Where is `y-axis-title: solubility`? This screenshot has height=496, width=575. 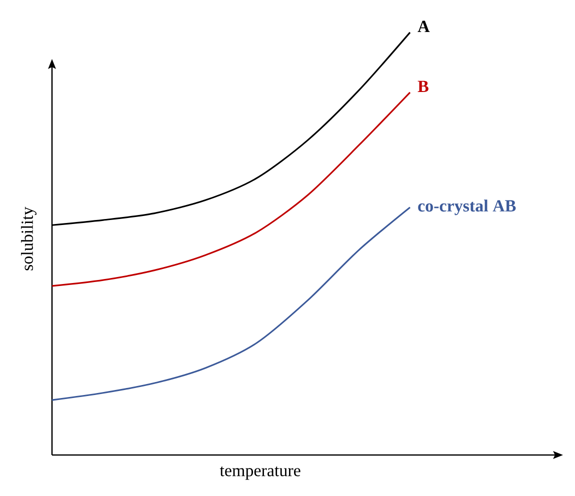 y-axis-title: solubility is located at coordinates (28, 238).